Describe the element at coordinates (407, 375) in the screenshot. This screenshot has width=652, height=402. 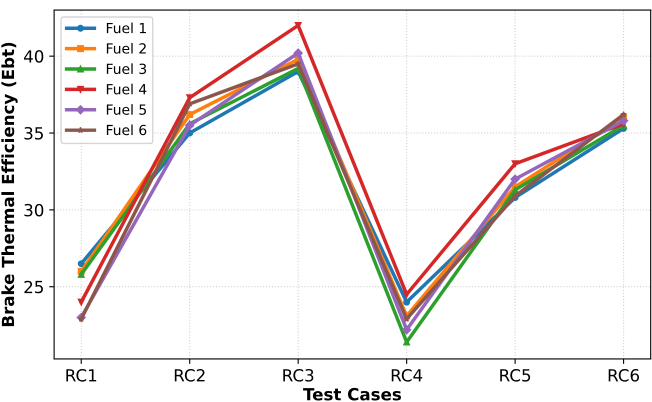
I see `x-tick-label: RC4` at that location.